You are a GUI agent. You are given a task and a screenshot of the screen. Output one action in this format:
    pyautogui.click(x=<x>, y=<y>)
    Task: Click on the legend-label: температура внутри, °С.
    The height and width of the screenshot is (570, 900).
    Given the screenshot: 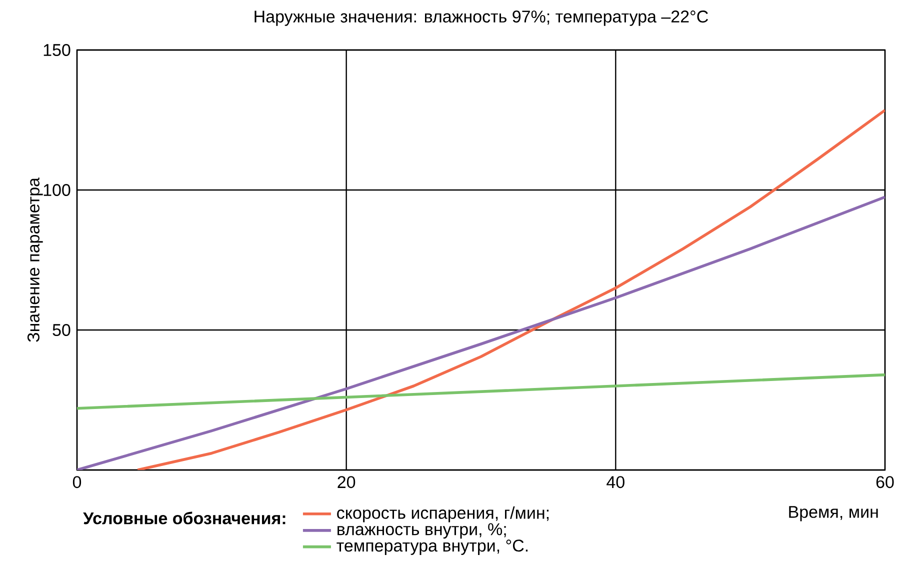 What is the action you would take?
    pyautogui.click(x=432, y=547)
    